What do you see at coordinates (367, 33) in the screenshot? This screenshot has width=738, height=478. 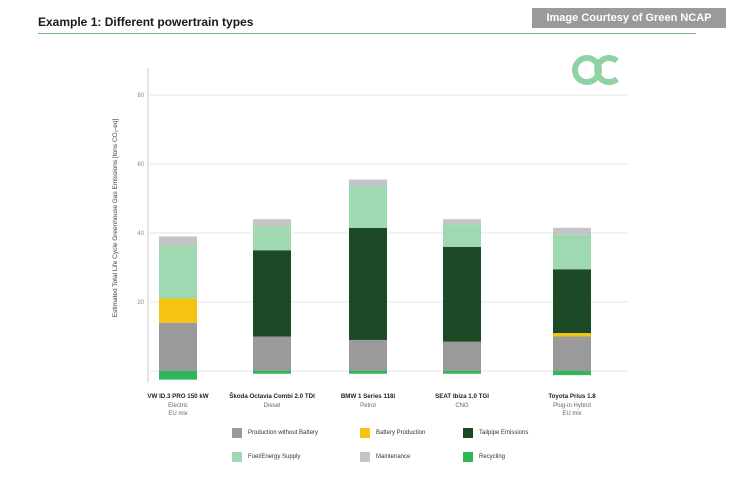 I see `title-divider` at bounding box center [367, 33].